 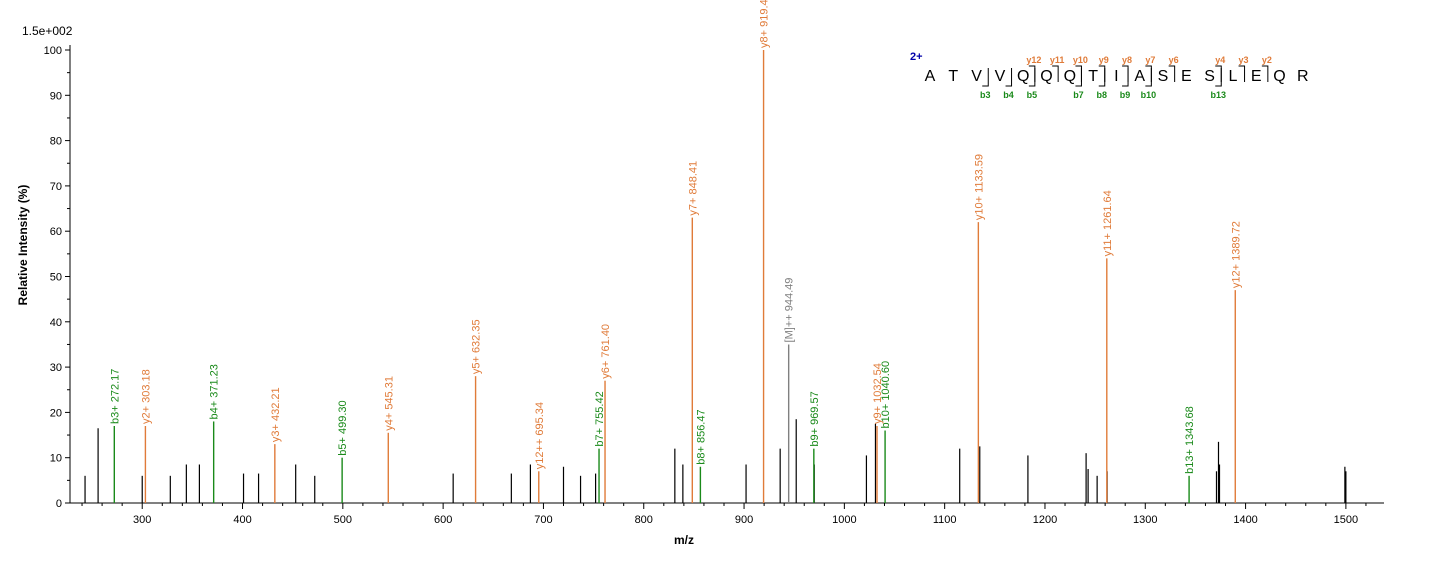 What do you see at coordinates (540, 435) in the screenshot?
I see `y-ion-label: y12++ 695.34` at bounding box center [540, 435].